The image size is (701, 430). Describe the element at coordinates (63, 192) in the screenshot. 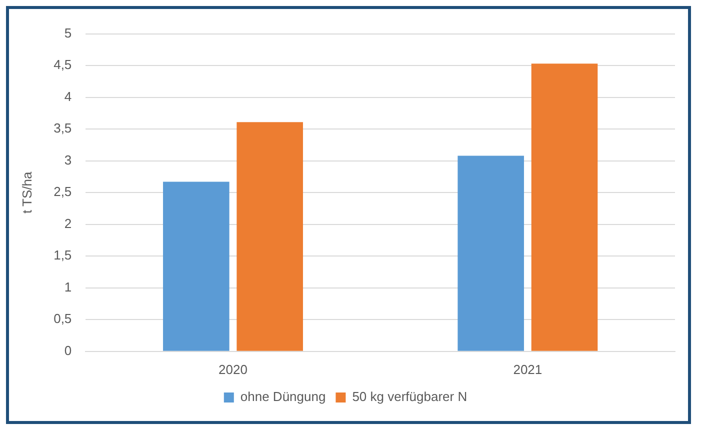

I see `y-tick-label: 2,5` at that location.